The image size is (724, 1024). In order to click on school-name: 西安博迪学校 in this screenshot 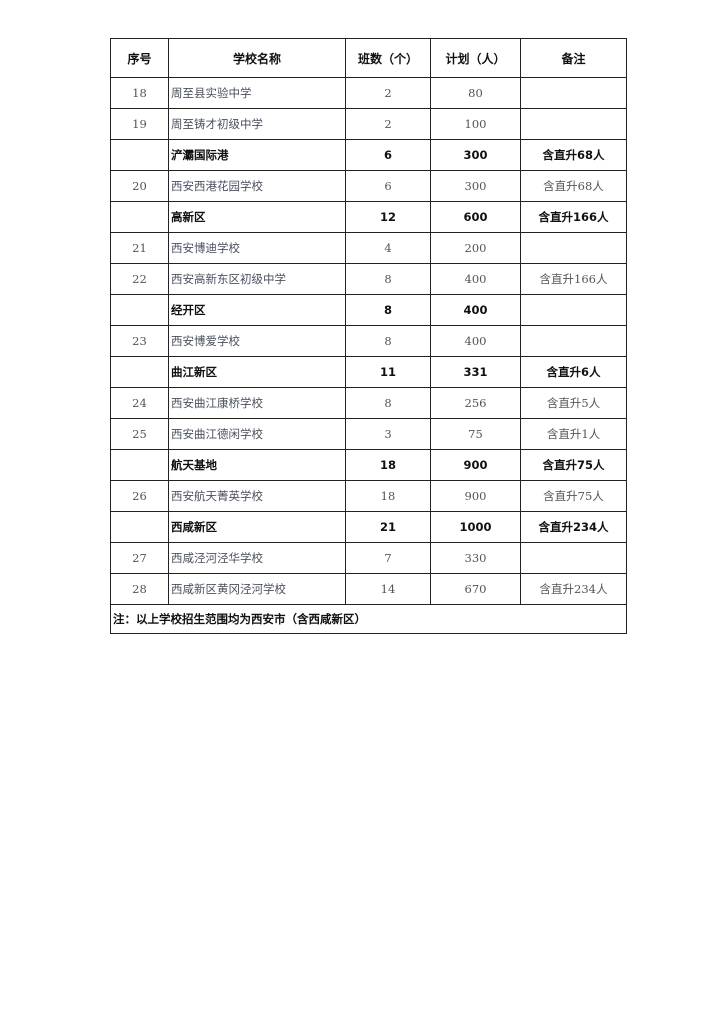, I will do `click(257, 248)`.